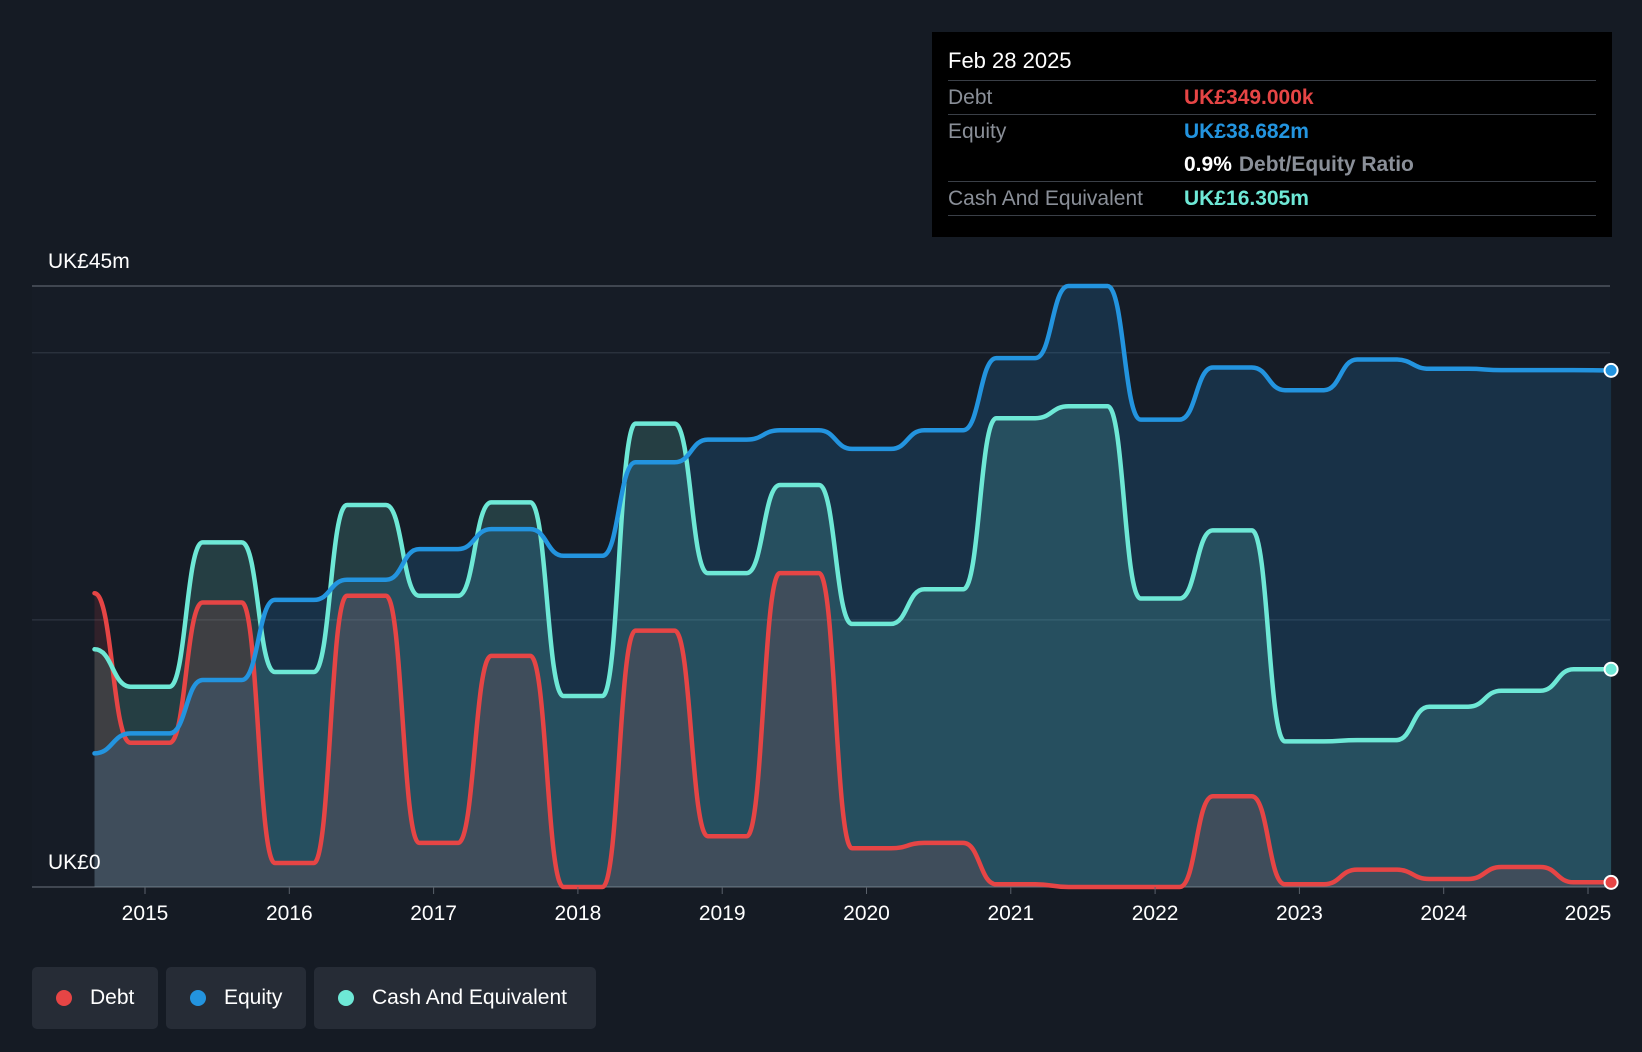 The width and height of the screenshot is (1642, 1052). I want to click on series-endpoints, so click(1611, 626).